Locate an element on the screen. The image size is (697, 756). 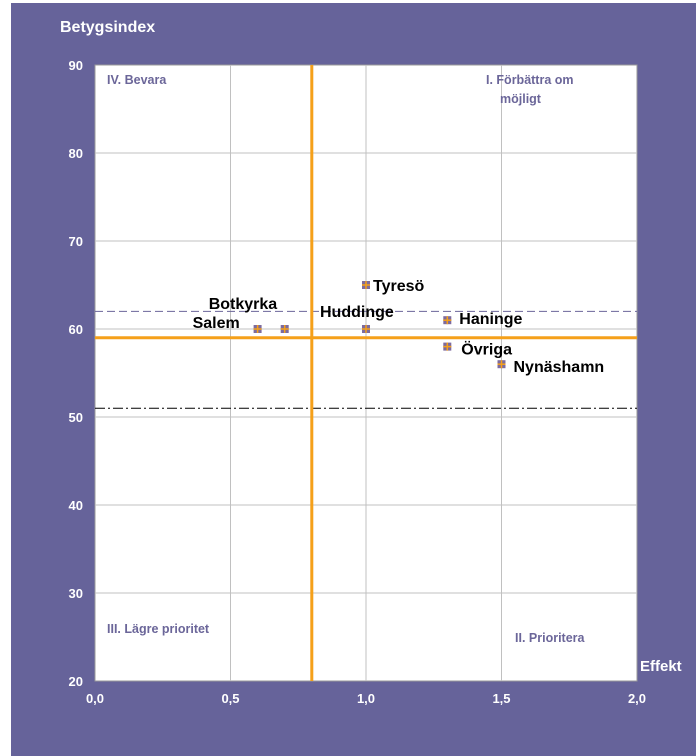
x-tick-label: 2,0 is located at coordinates (637, 698).